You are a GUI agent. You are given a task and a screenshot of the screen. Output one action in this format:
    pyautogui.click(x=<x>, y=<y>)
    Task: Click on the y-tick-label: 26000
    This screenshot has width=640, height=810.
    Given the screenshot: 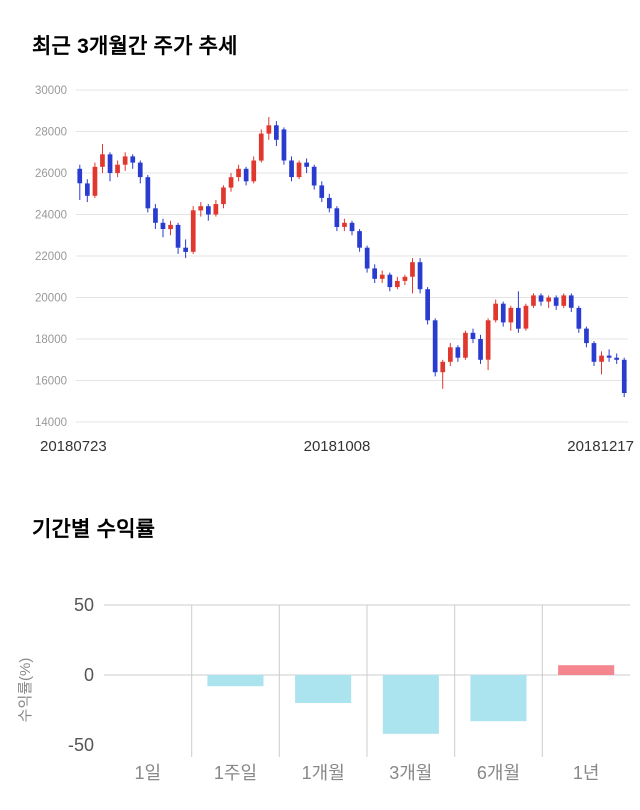 What is the action you would take?
    pyautogui.click(x=51, y=174)
    